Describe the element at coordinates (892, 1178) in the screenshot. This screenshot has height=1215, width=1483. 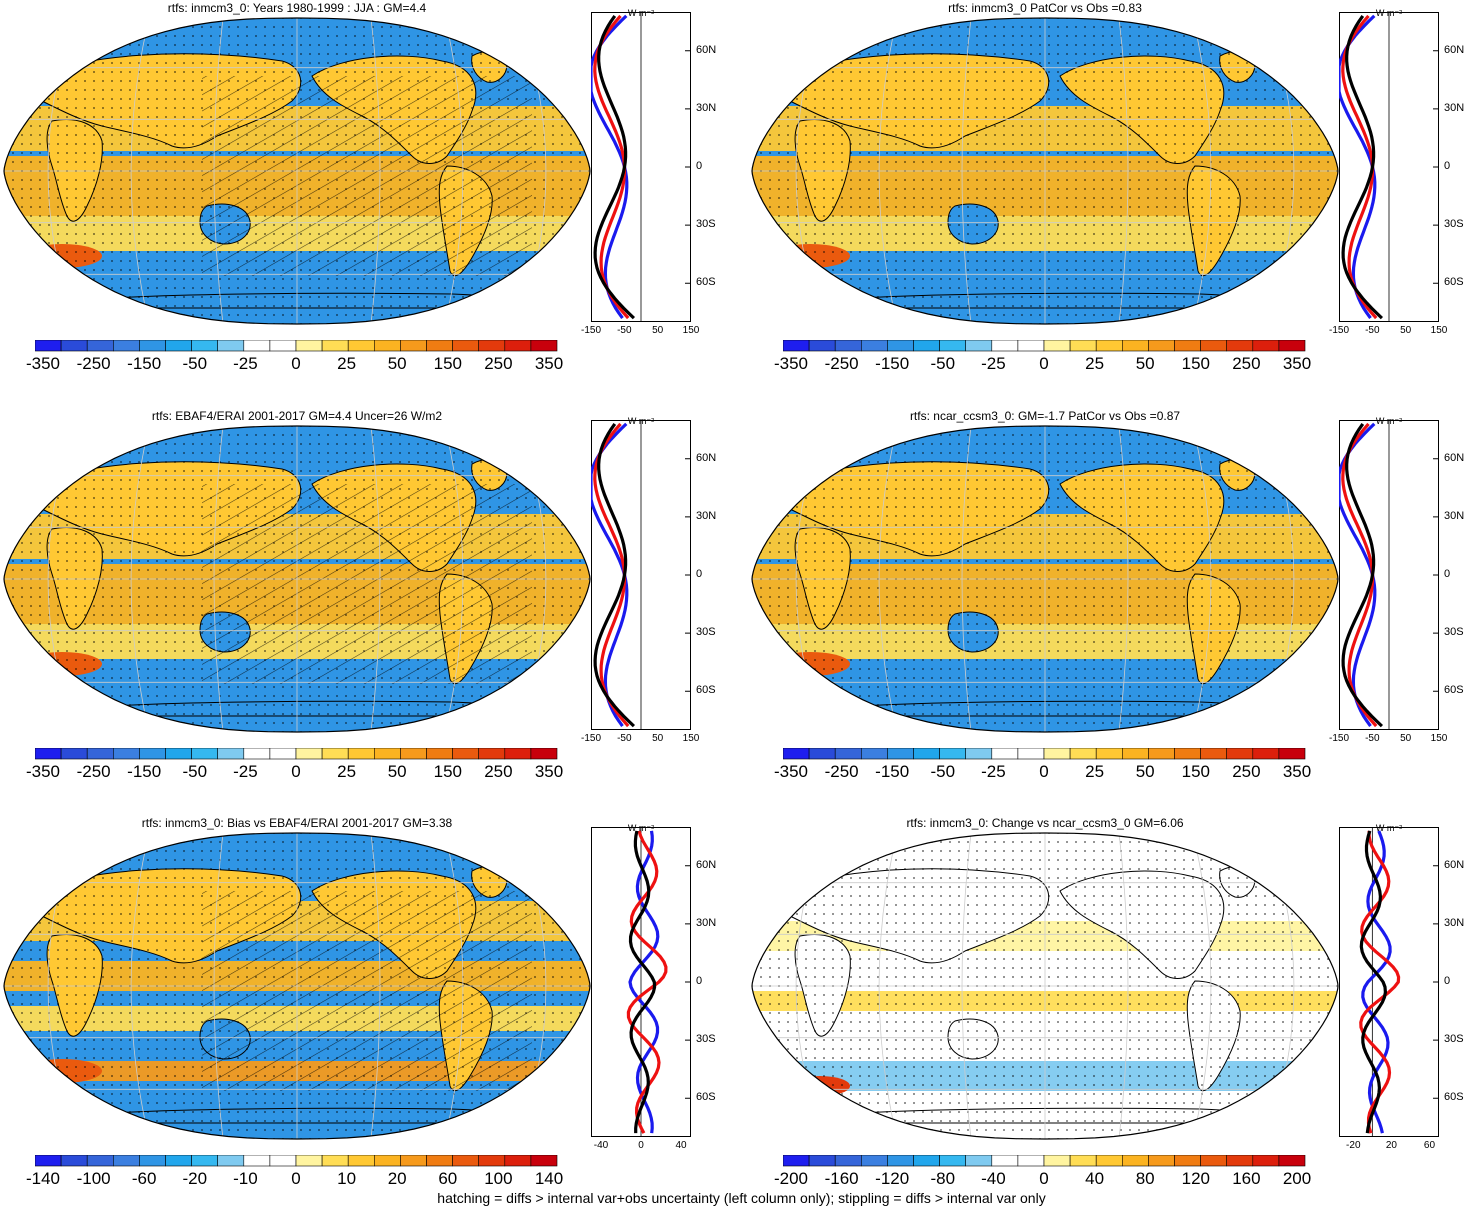
I see `colorbar-tick-label: -120` at that location.